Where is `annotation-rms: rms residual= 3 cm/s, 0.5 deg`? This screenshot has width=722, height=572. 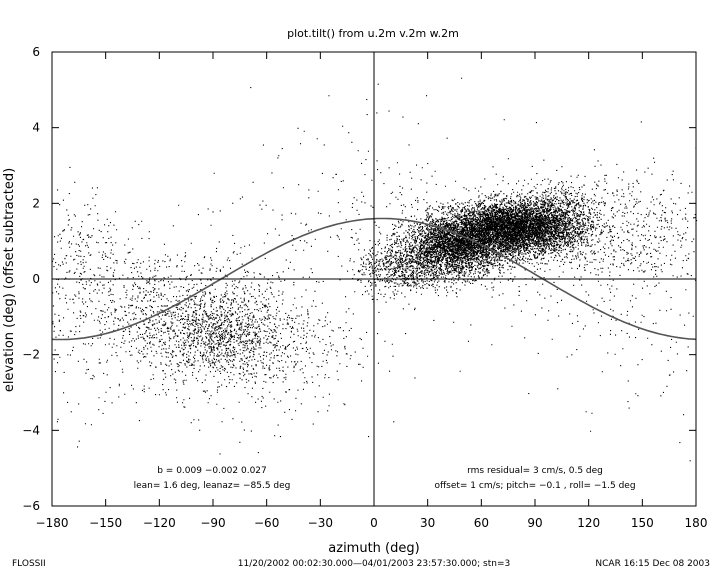 annotation-rms: rms residual= 3 cm/s, 0.5 deg is located at coordinates (535, 471).